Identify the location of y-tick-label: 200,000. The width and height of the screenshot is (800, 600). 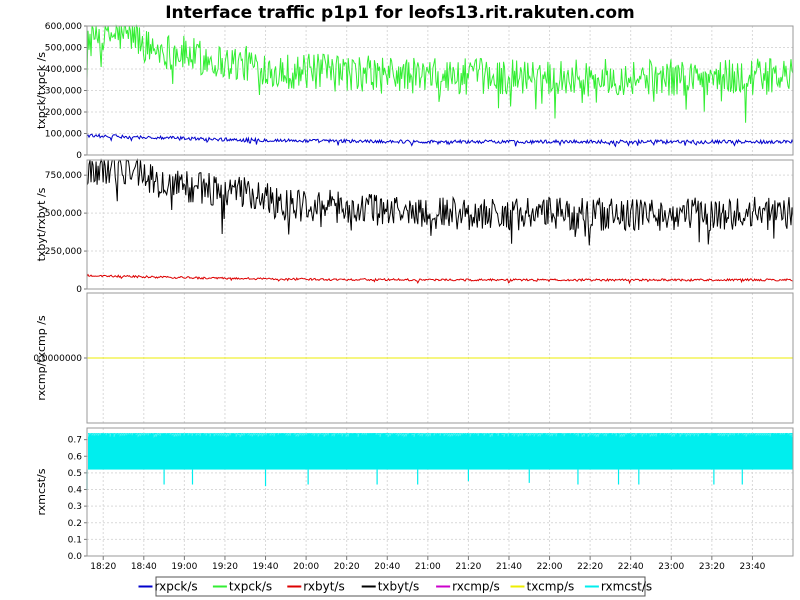
(63, 113).